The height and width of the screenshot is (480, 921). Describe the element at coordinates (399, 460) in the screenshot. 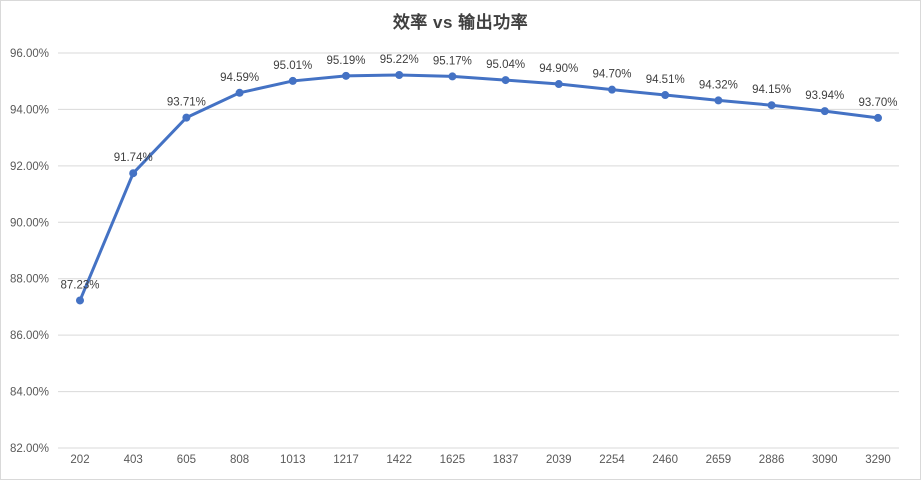

I see `x-axis-tick-label: 1422` at that location.